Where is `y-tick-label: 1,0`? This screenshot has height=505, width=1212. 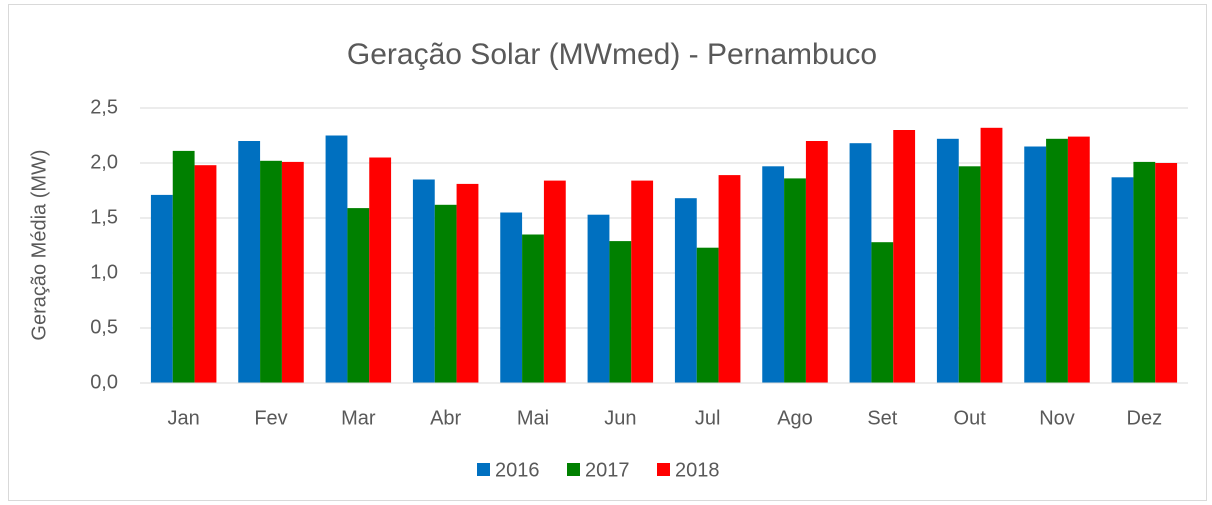 y-tick-label: 1,0 is located at coordinates (104, 272).